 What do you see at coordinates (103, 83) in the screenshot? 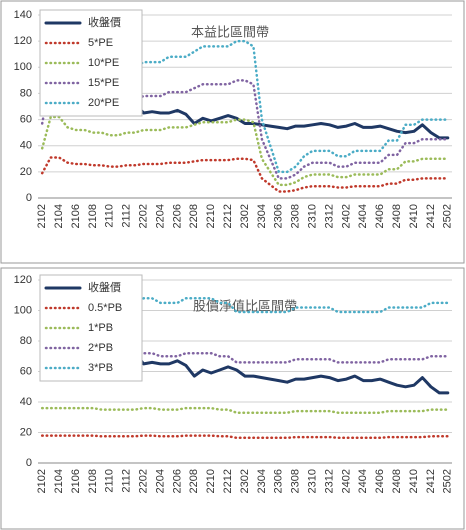
I see `legend-label: 15*PE` at bounding box center [103, 83].